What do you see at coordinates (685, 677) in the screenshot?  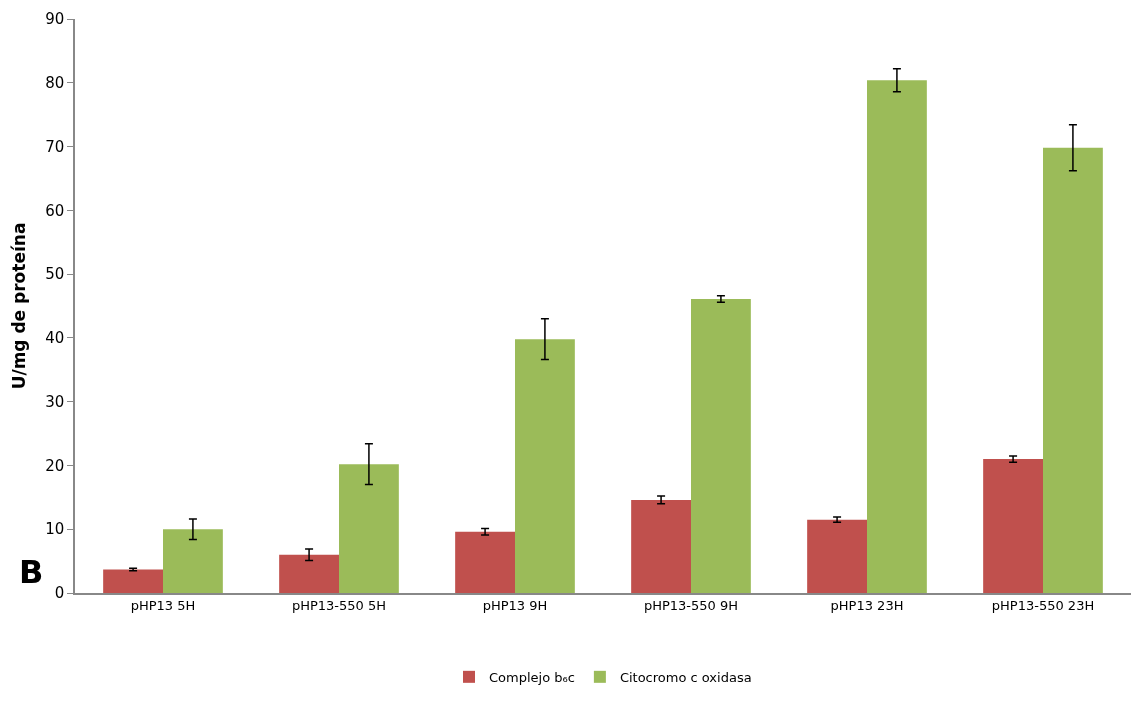 I see `legend-label: Citocromo c oxidasa` at bounding box center [685, 677].